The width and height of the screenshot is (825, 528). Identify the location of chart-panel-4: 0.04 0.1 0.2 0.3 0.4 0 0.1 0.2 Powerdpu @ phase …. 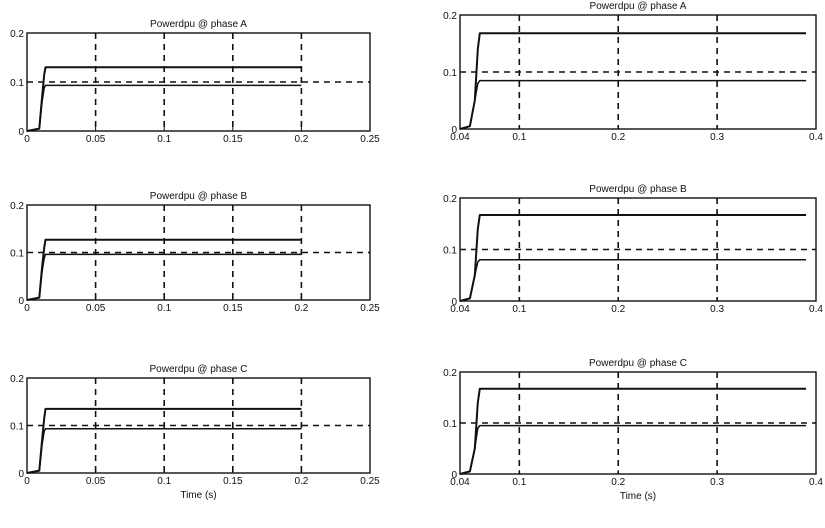
(633, 72).